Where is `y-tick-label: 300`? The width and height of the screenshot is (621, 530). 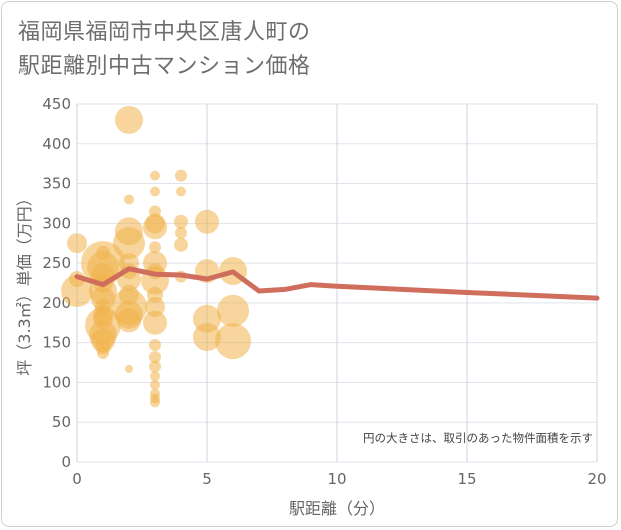
y-tick-label: 300 is located at coordinates (56, 223).